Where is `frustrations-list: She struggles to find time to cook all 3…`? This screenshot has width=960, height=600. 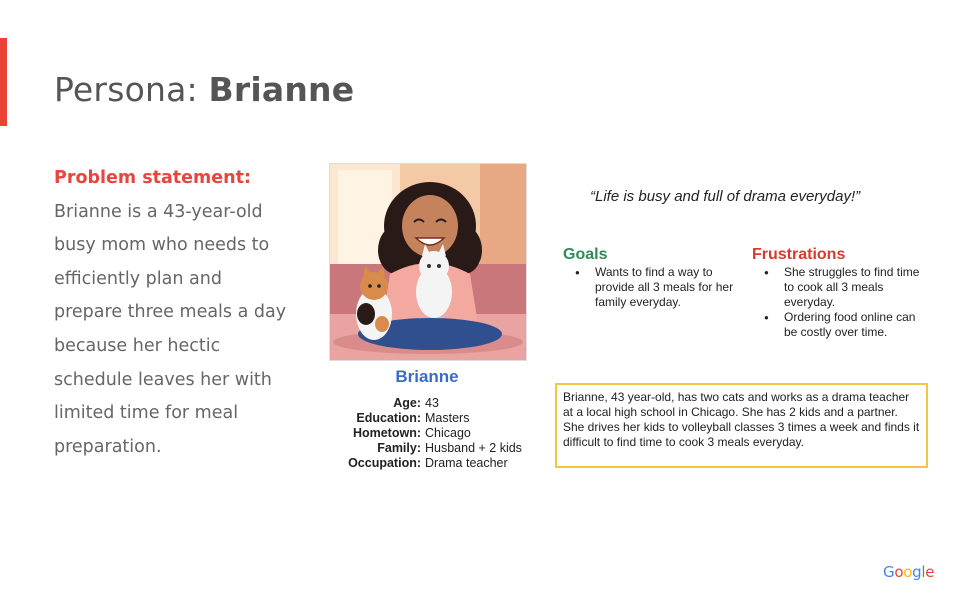
frustrations-list: She struggles to find time to cook all 3… is located at coordinates (843, 302).